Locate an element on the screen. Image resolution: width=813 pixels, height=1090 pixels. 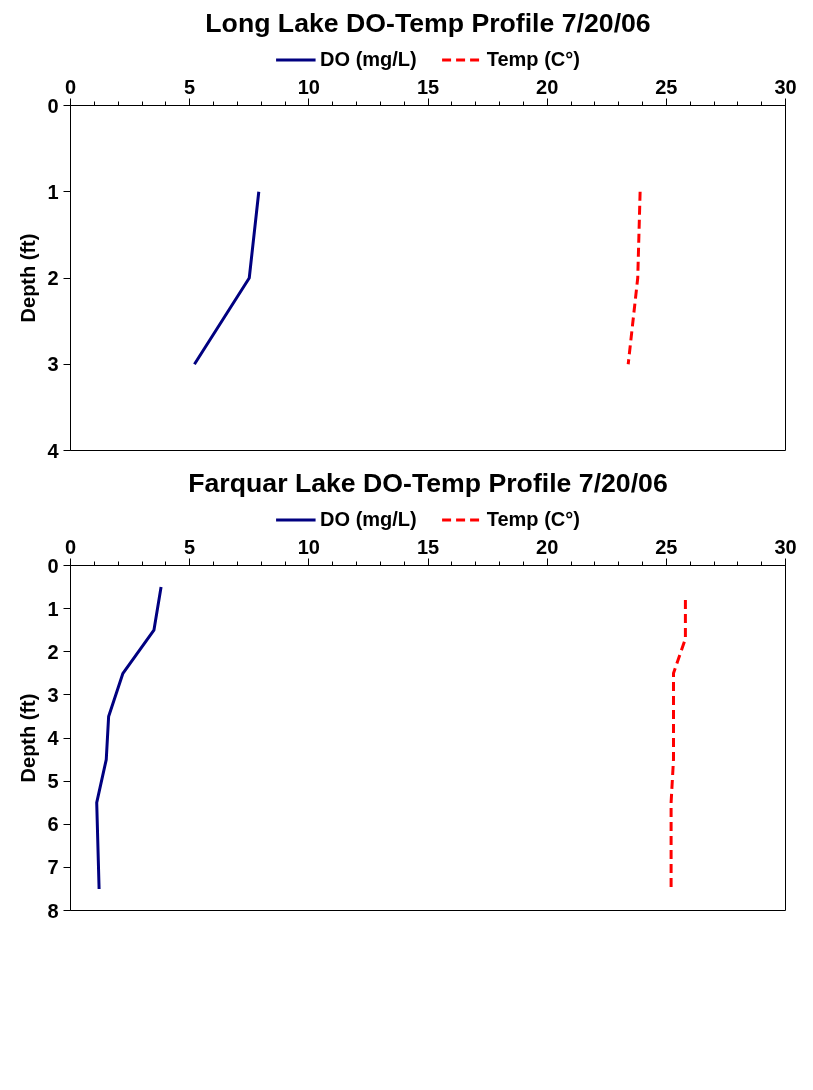
y-tick-label: 5 is located at coordinates (53, 781).